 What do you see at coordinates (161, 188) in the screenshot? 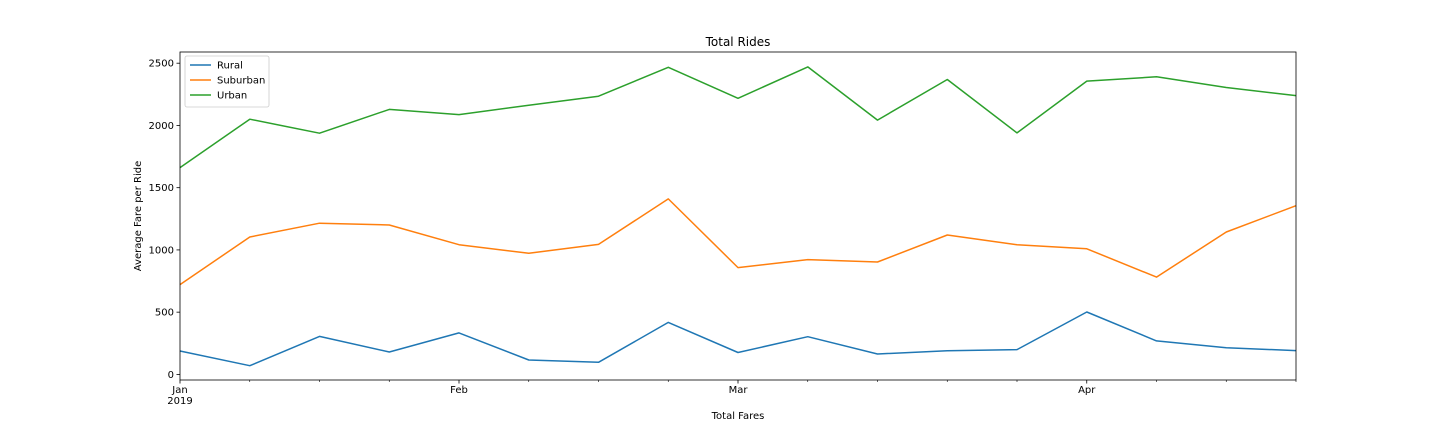
I see `y-tick-label: 1500` at bounding box center [161, 188].